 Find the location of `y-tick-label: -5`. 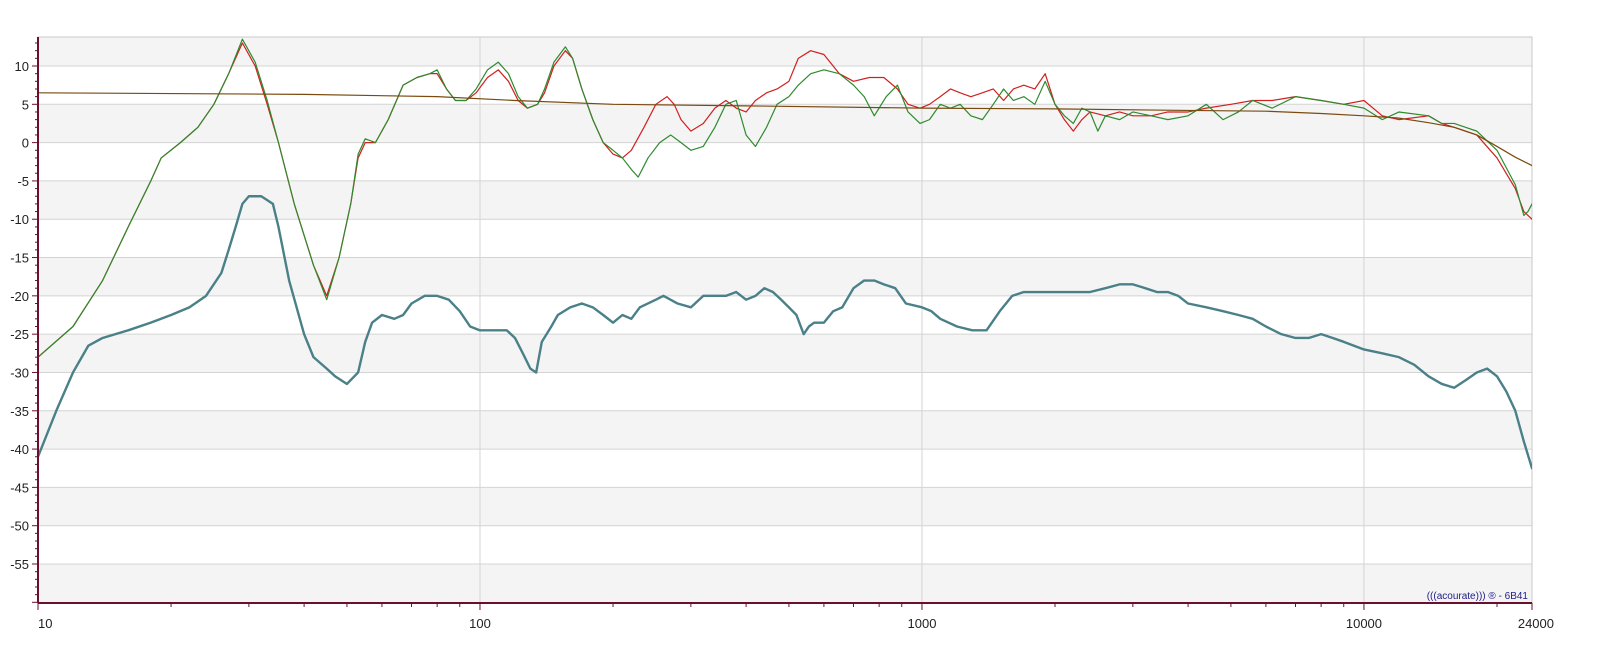

y-tick-label: -5 is located at coordinates (23, 181).